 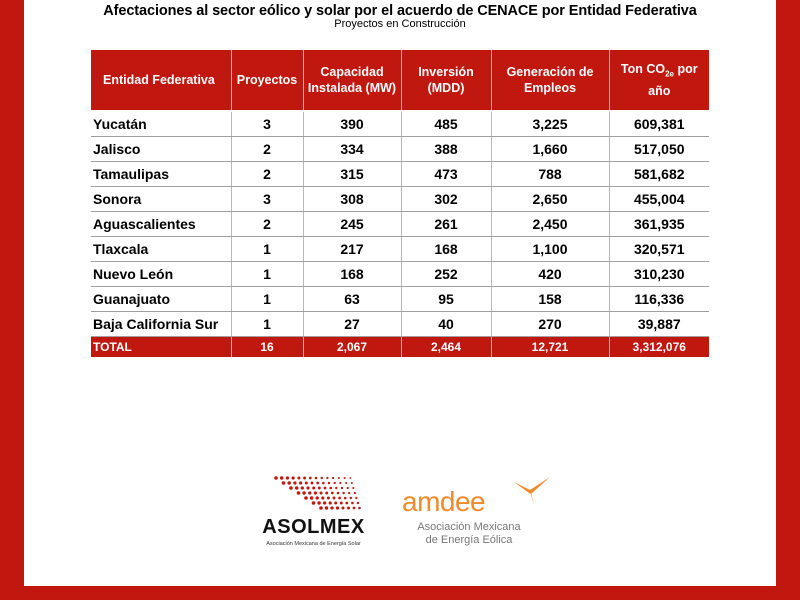 What do you see at coordinates (313, 527) in the screenshot?
I see `asolmex-name: ASOLMEX` at bounding box center [313, 527].